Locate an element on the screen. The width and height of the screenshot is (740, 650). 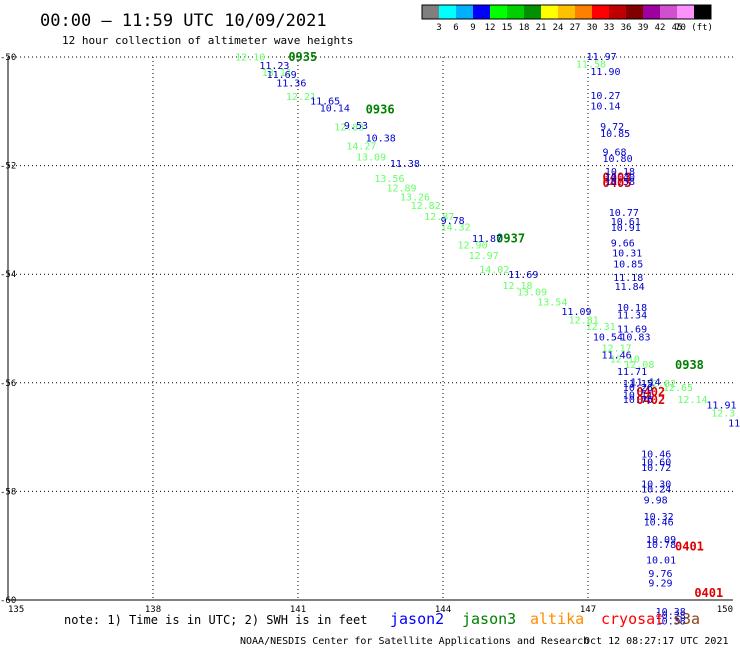
swh-value-label: 13.09 is located at coordinates (371, 157).